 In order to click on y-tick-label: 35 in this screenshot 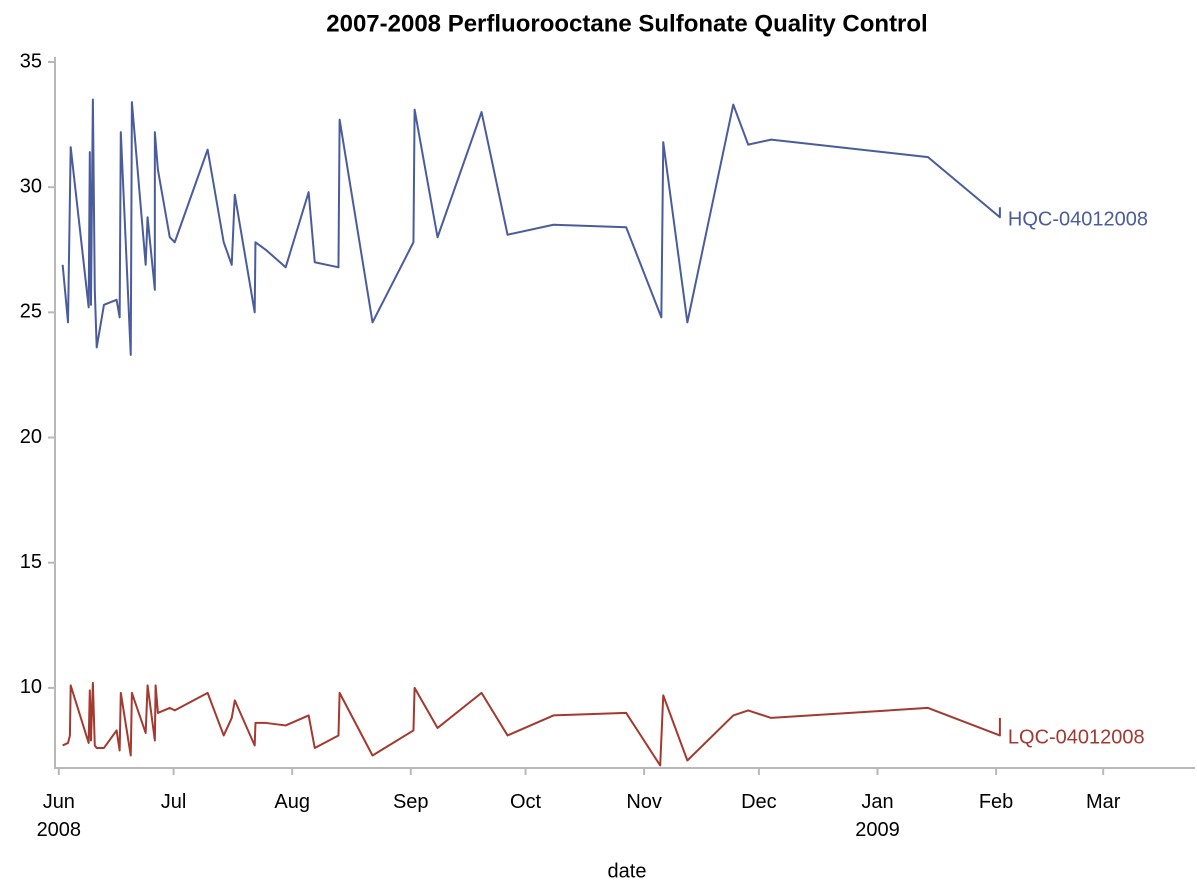, I will do `click(31, 61)`.